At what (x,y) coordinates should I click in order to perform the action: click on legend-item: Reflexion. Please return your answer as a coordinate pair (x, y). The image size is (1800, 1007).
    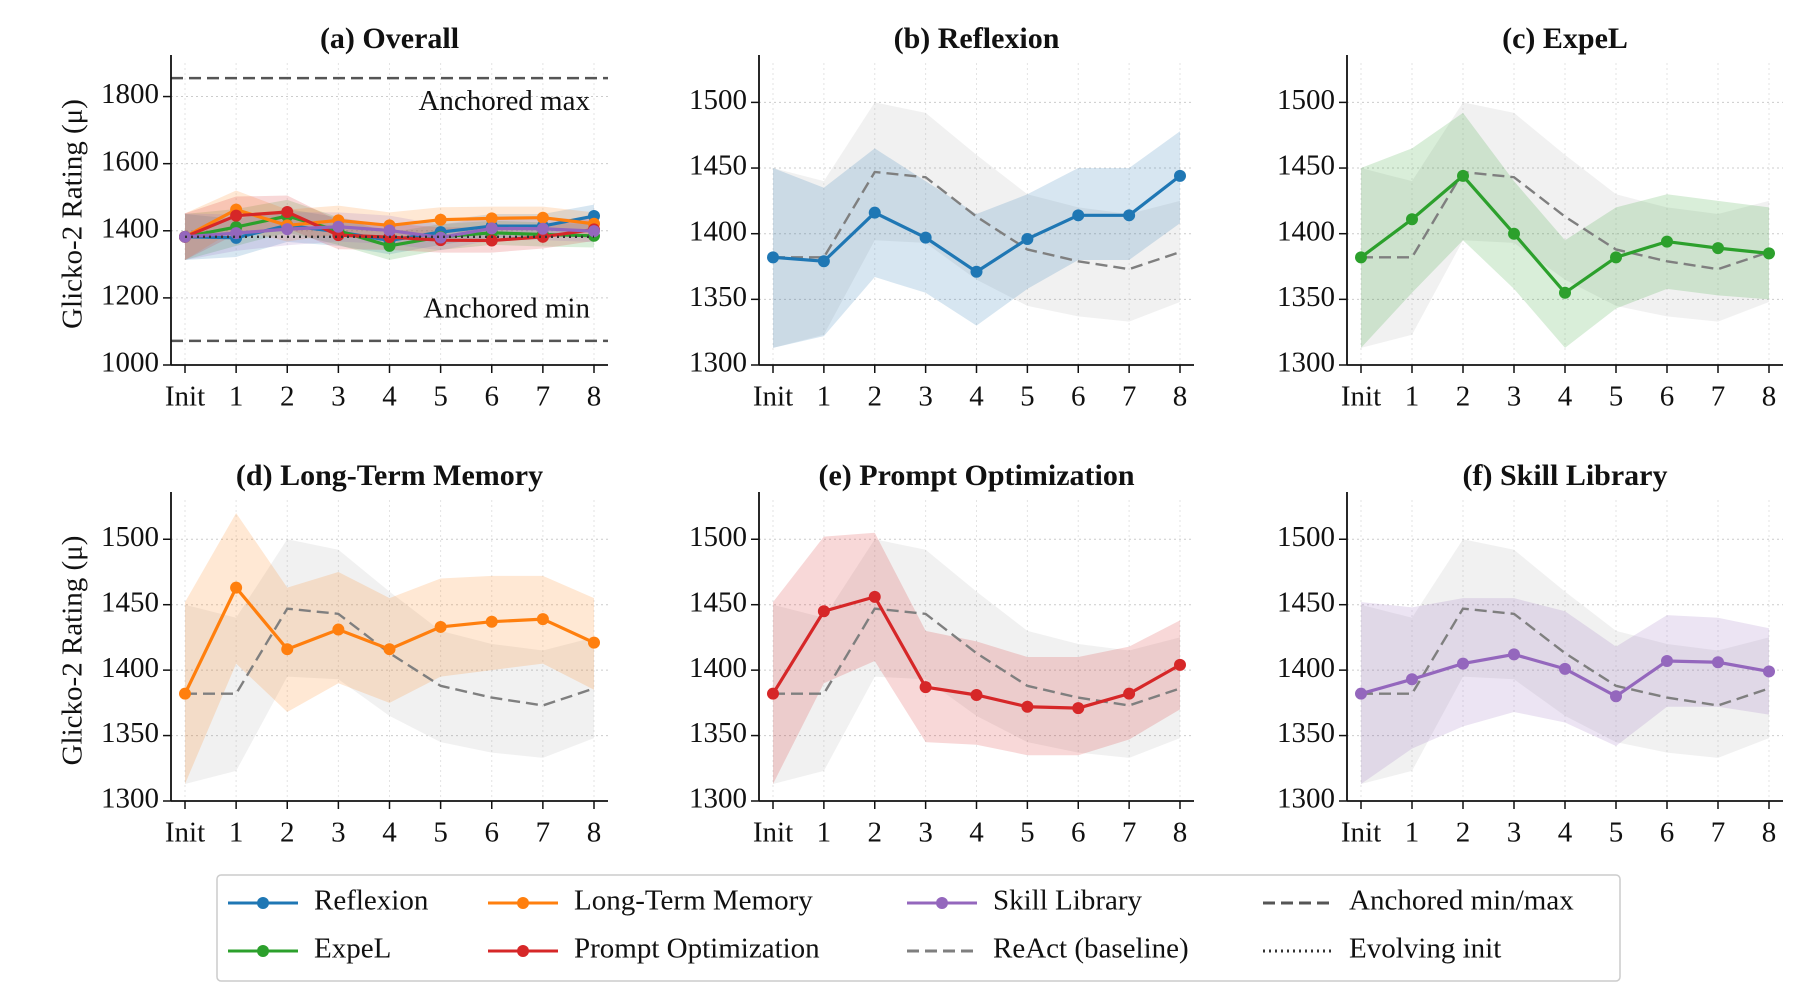
    Looking at the image, I should click on (328, 901).